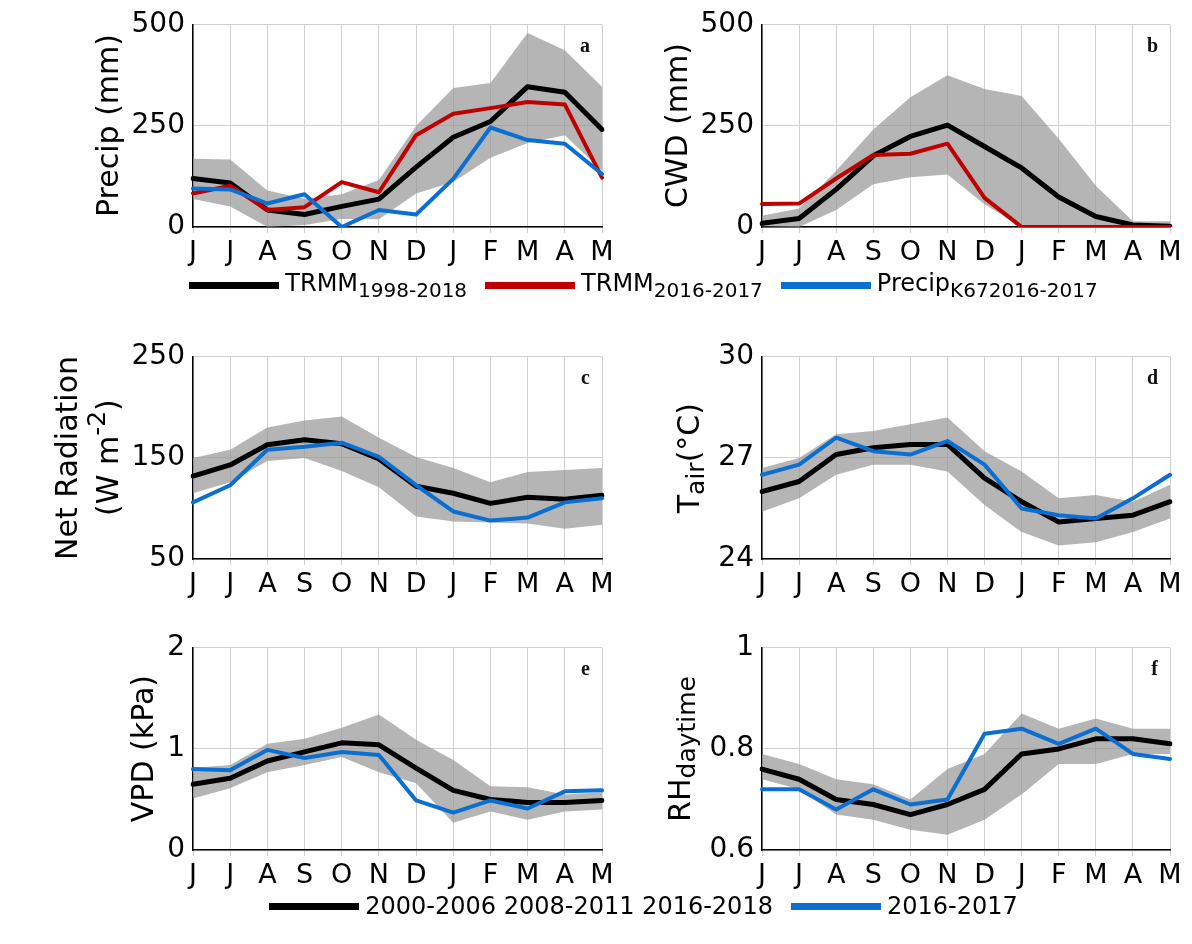 Image resolution: width=1192 pixels, height=944 pixels. What do you see at coordinates (586, 667) in the screenshot?
I see `annotation: e` at bounding box center [586, 667].